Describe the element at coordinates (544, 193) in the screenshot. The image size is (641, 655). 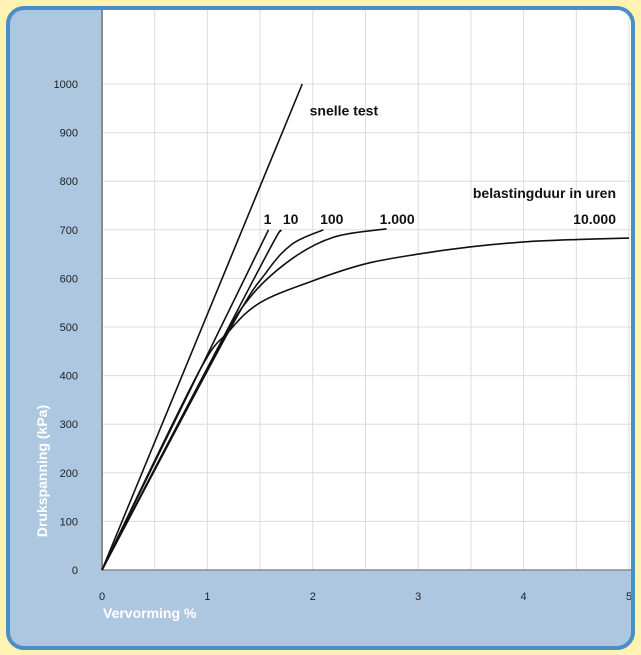
I see `legend-title: belastingduur in uren` at that location.